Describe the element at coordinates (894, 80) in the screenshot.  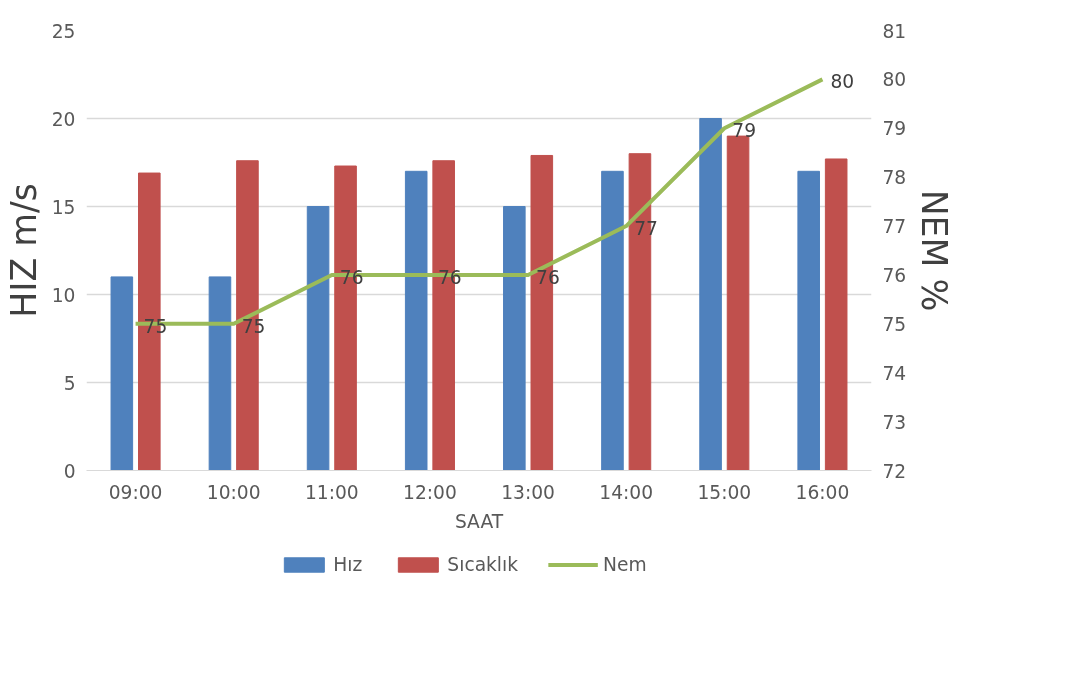
I see `y2-tick-label: 80` at that location.